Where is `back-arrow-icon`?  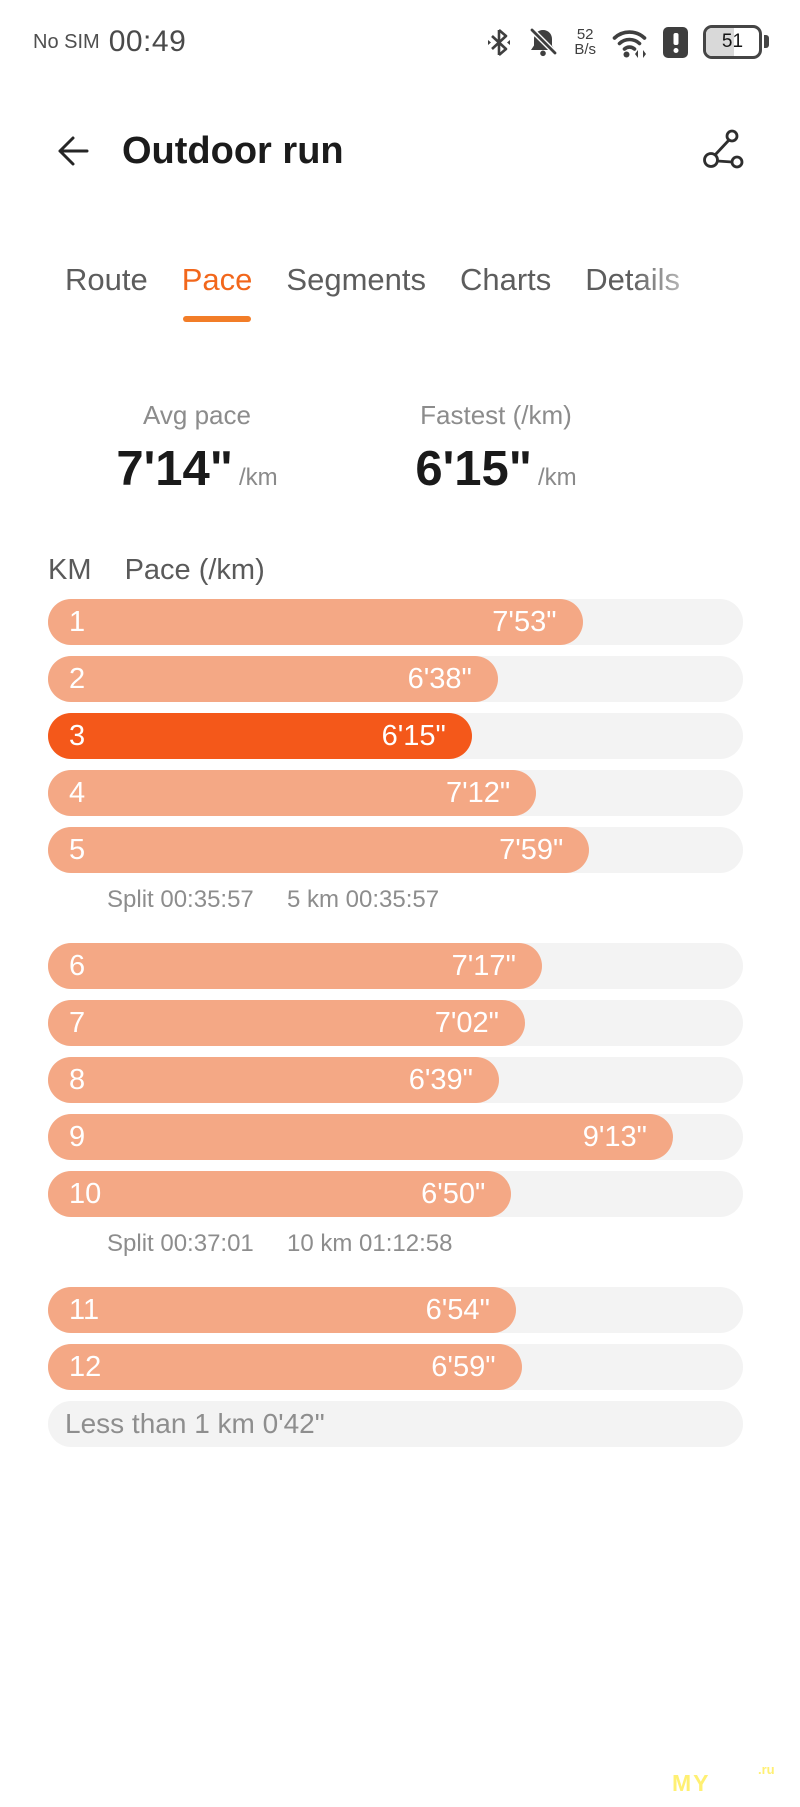 back-arrow-icon is located at coordinates (73, 151).